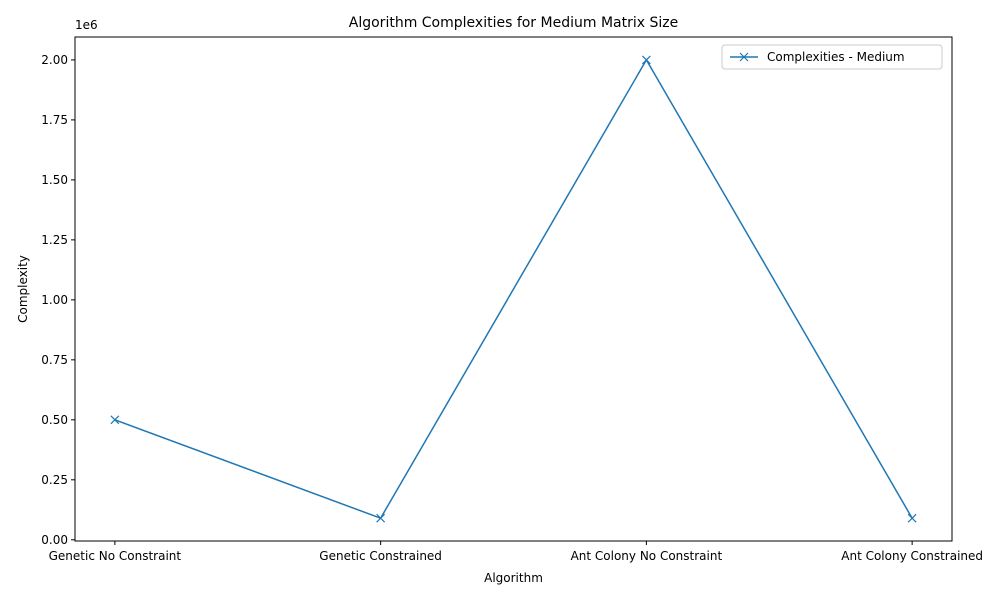 This screenshot has width=1000, height=600. Describe the element at coordinates (54, 540) in the screenshot. I see `y-tick-label: 0.00` at that location.